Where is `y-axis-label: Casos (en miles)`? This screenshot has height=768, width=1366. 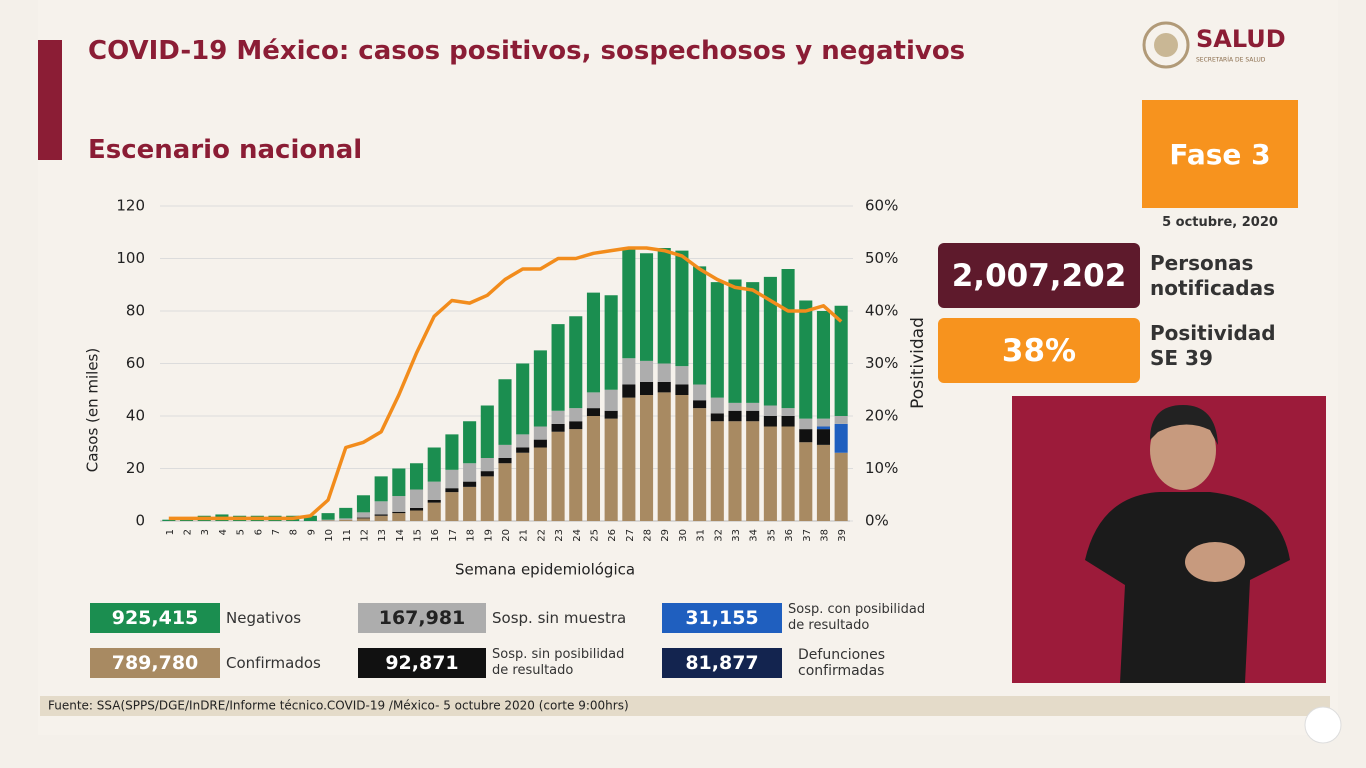
y-axis-label: Casos (en miles) is located at coordinates (93, 410).